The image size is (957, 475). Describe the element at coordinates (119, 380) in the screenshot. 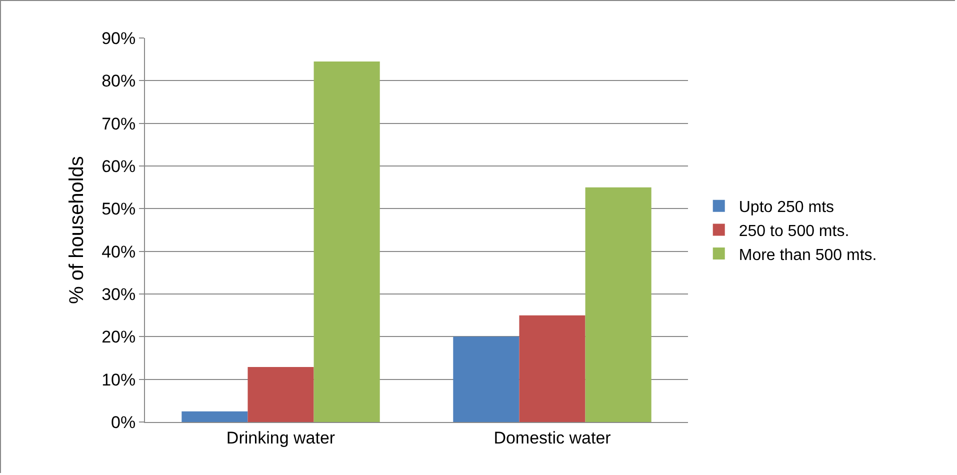

I see `y-tick-label: 10%` at that location.